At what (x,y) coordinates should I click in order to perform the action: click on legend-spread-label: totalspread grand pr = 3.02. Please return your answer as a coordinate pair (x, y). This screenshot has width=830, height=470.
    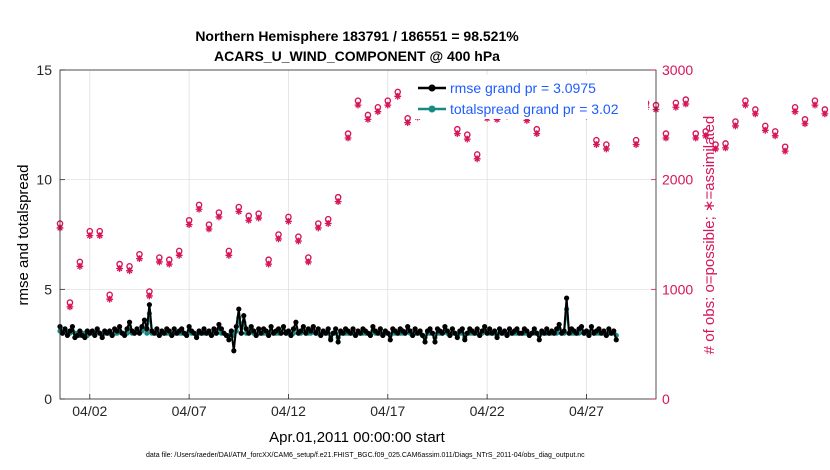
    Looking at the image, I should click on (534, 109).